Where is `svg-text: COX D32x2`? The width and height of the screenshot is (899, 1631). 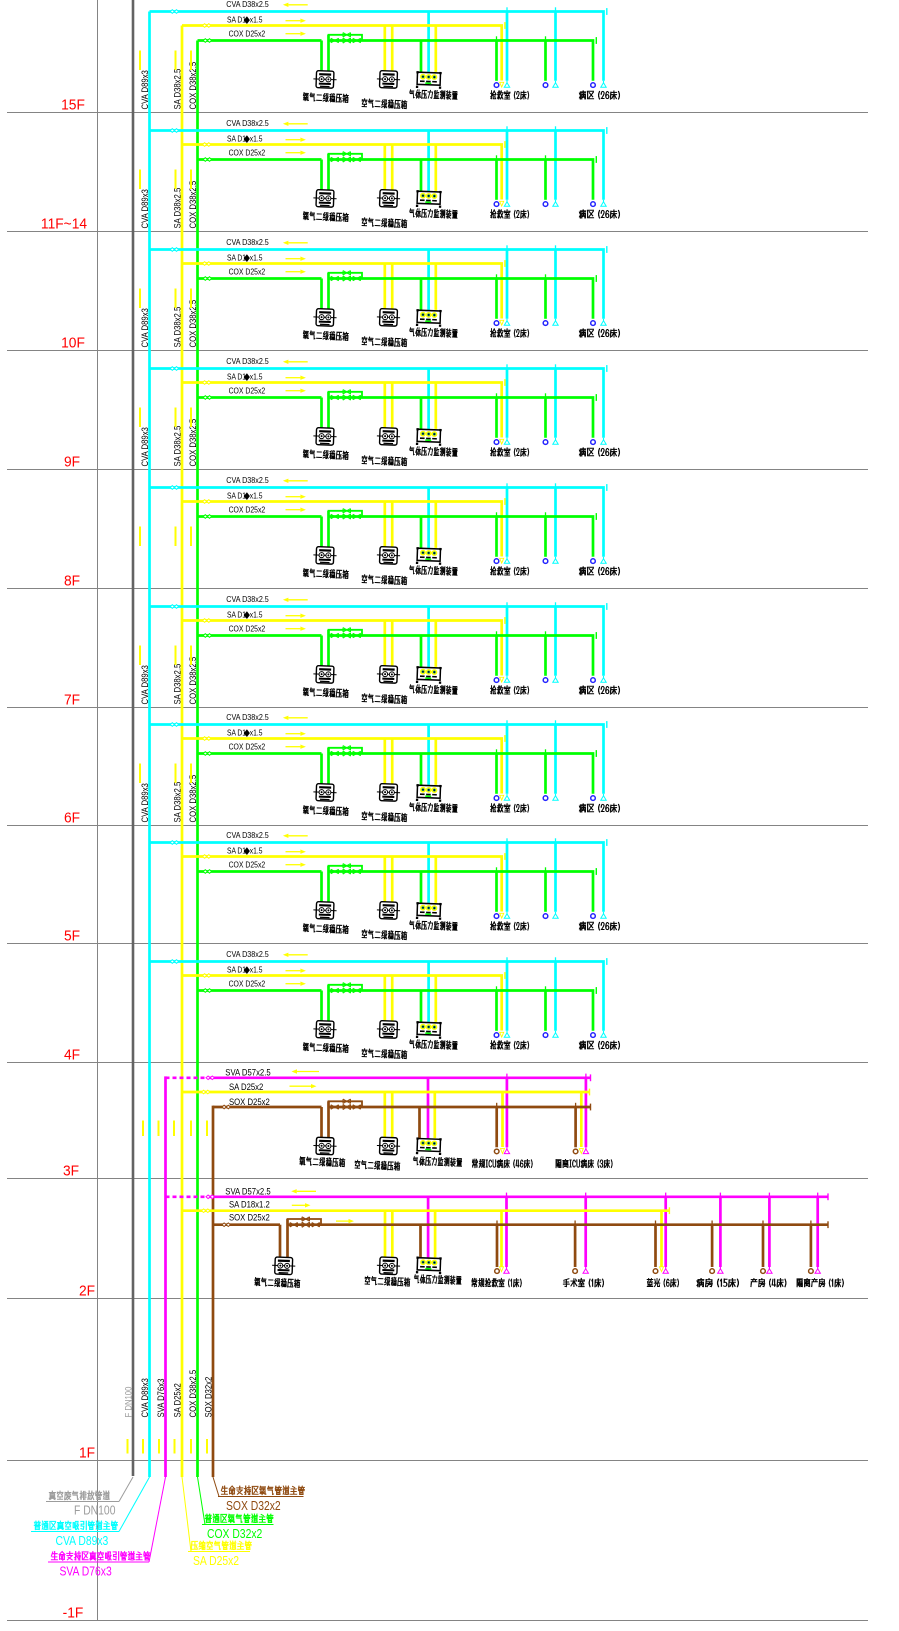 svg-text: COX D32x2 is located at coordinates (234, 1534).